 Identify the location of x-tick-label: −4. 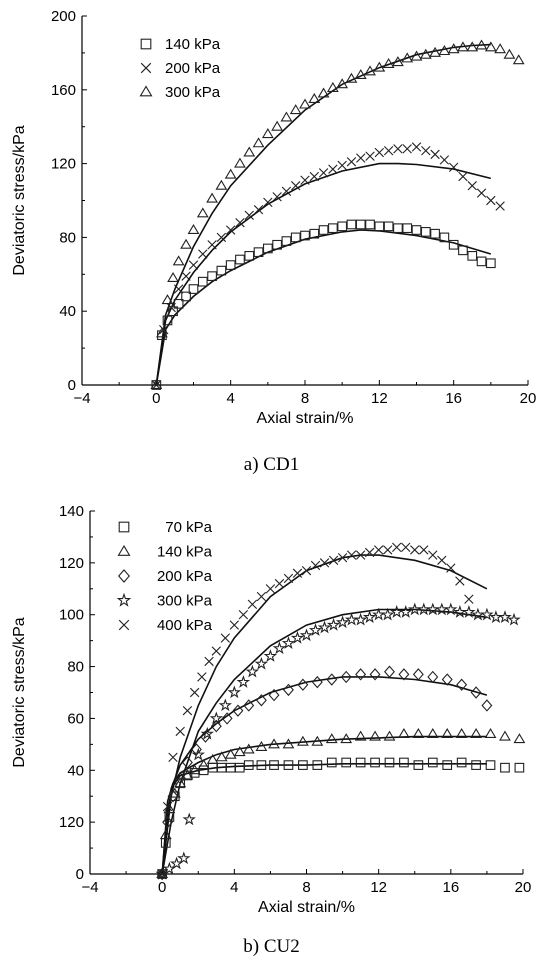
(81, 398).